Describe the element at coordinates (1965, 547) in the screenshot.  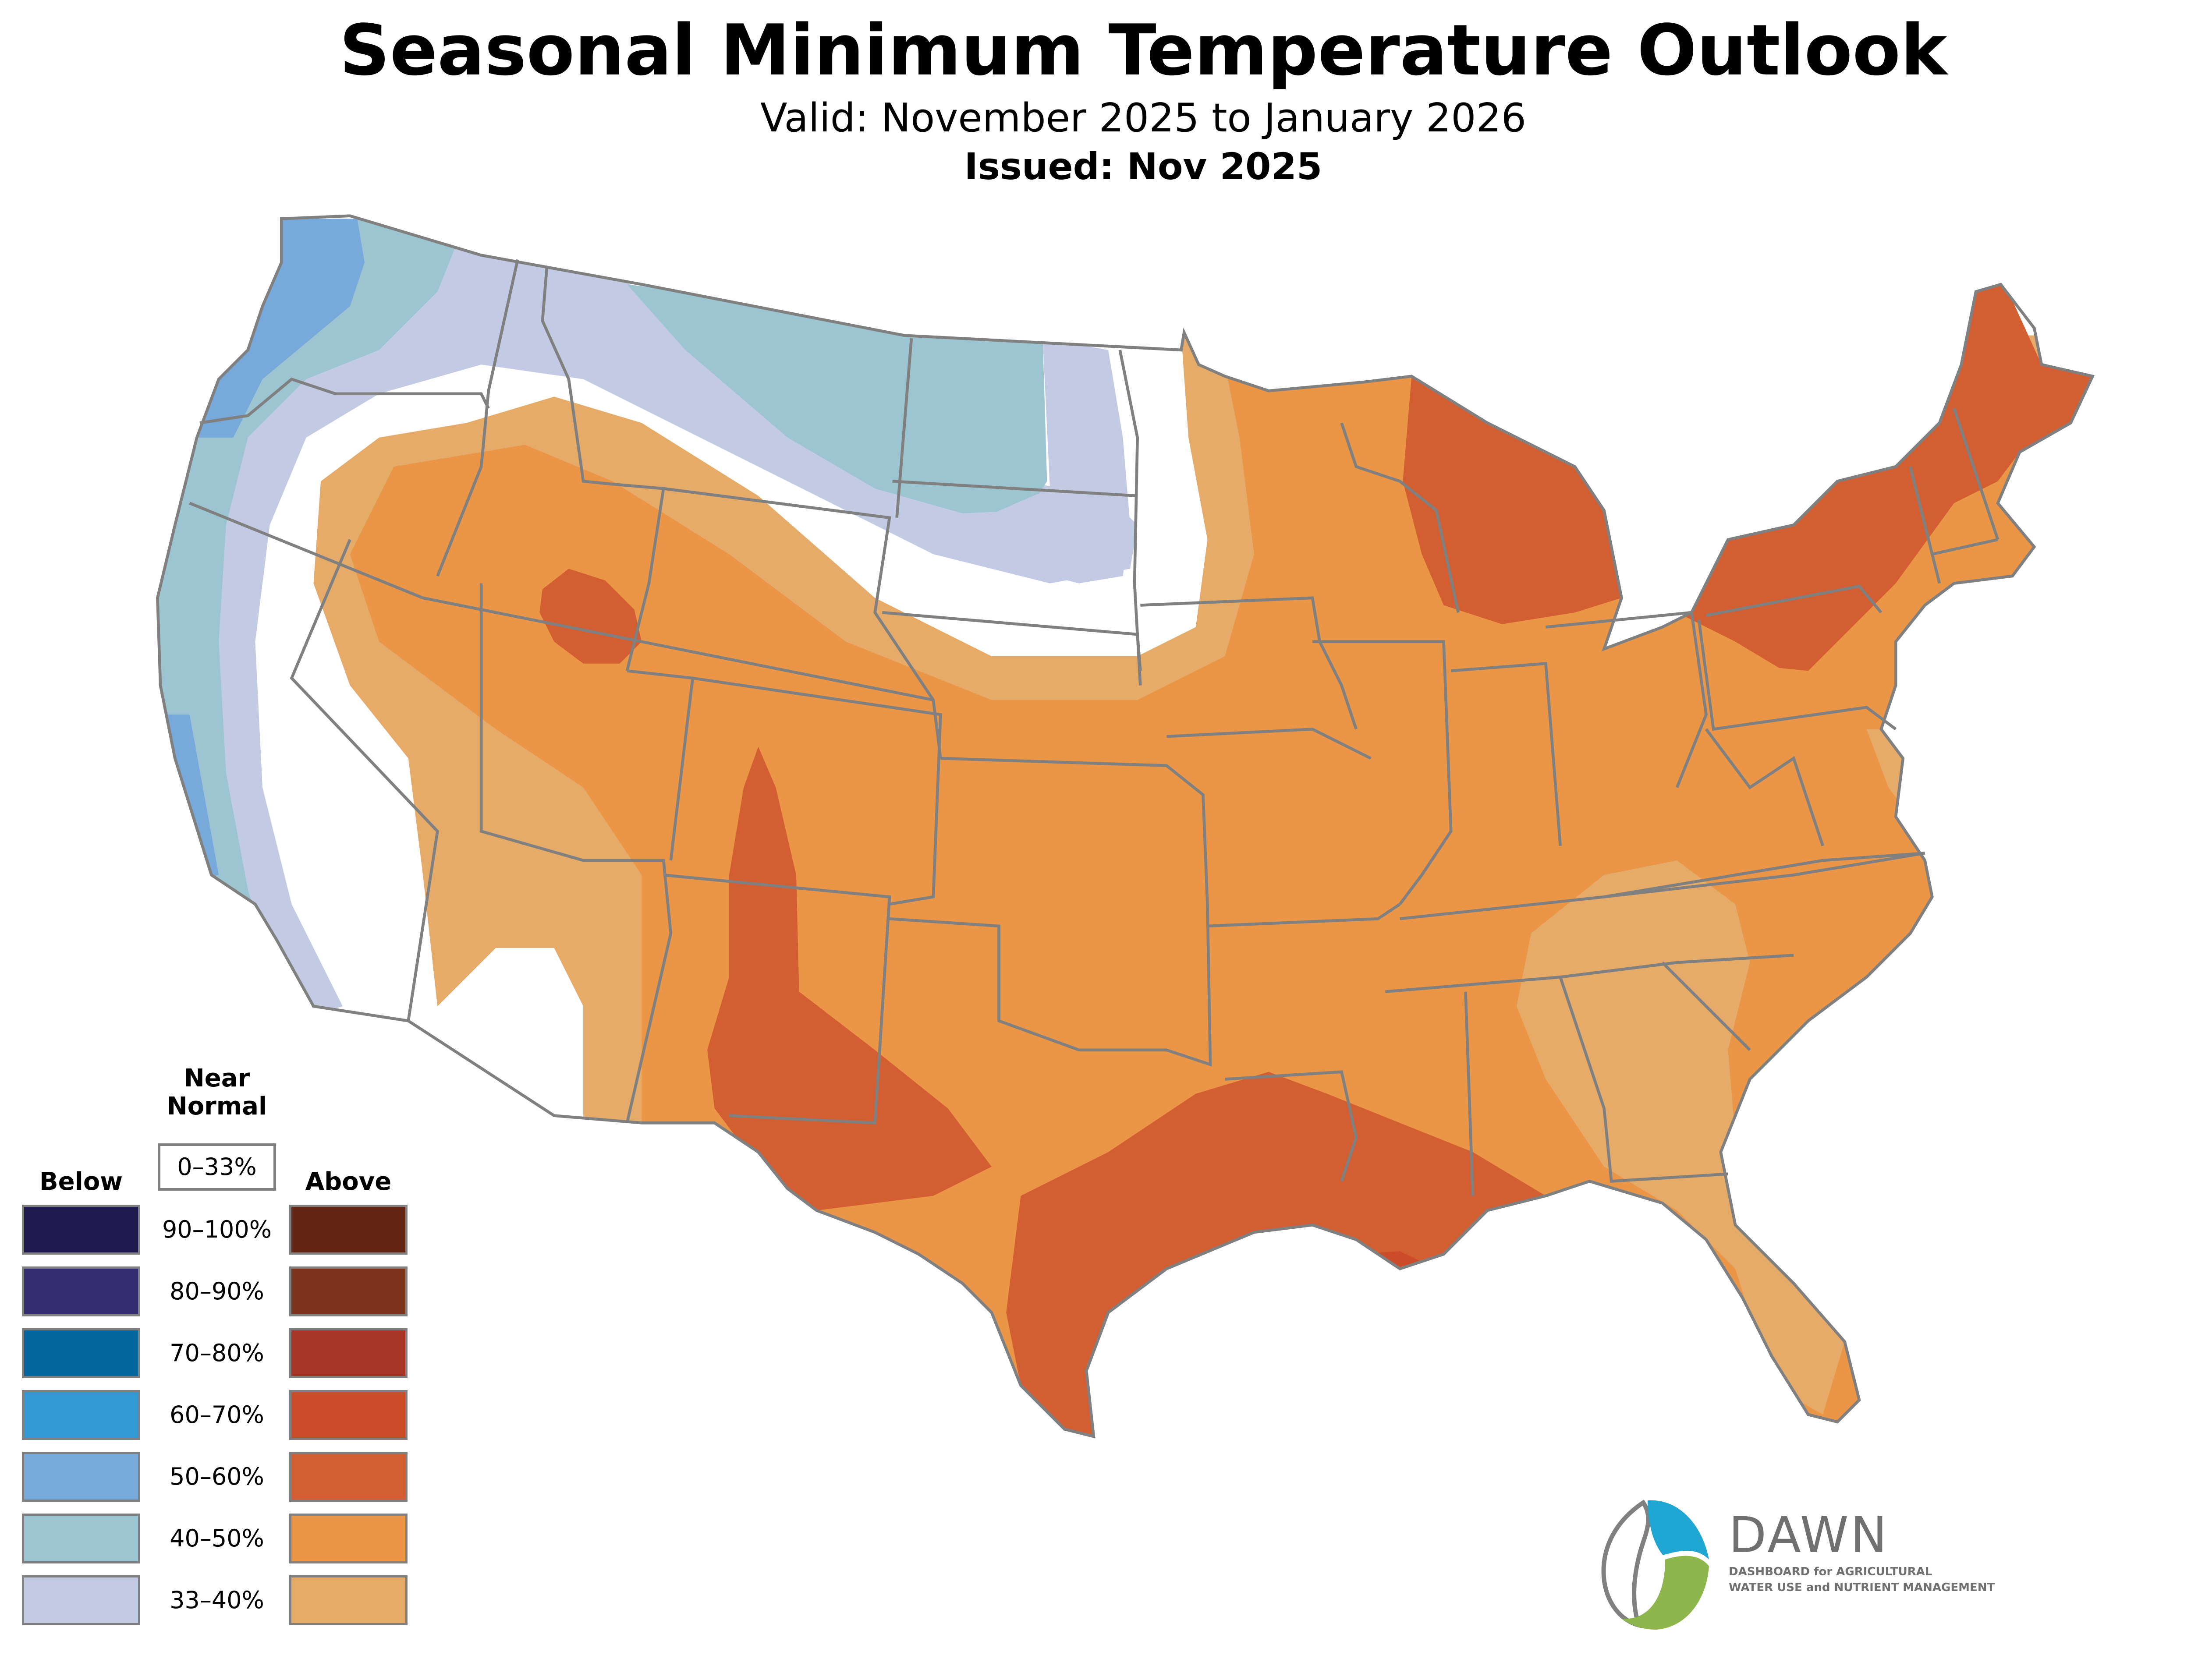
I see `border-vt-nh` at that location.